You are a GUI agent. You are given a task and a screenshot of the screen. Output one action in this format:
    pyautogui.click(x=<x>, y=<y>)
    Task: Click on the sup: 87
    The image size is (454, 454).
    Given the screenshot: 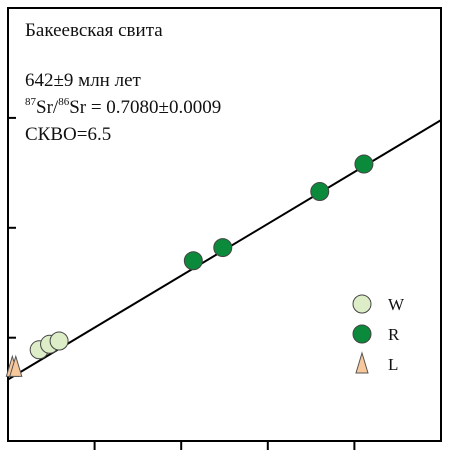 What is the action you would take?
    pyautogui.click(x=31, y=102)
    